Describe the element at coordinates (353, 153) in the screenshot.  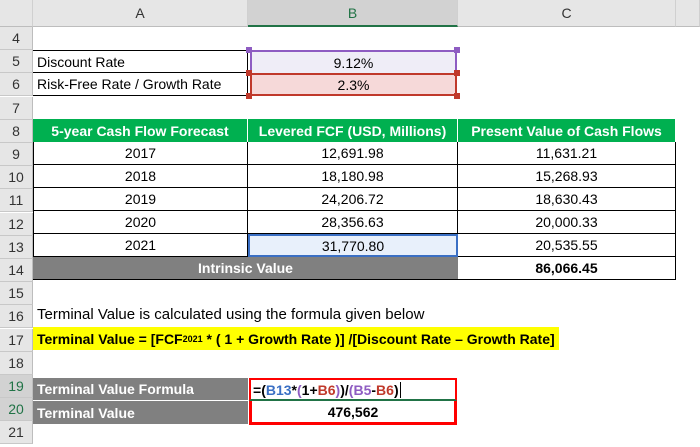
I see `table-cell: 12,691.98` at that location.